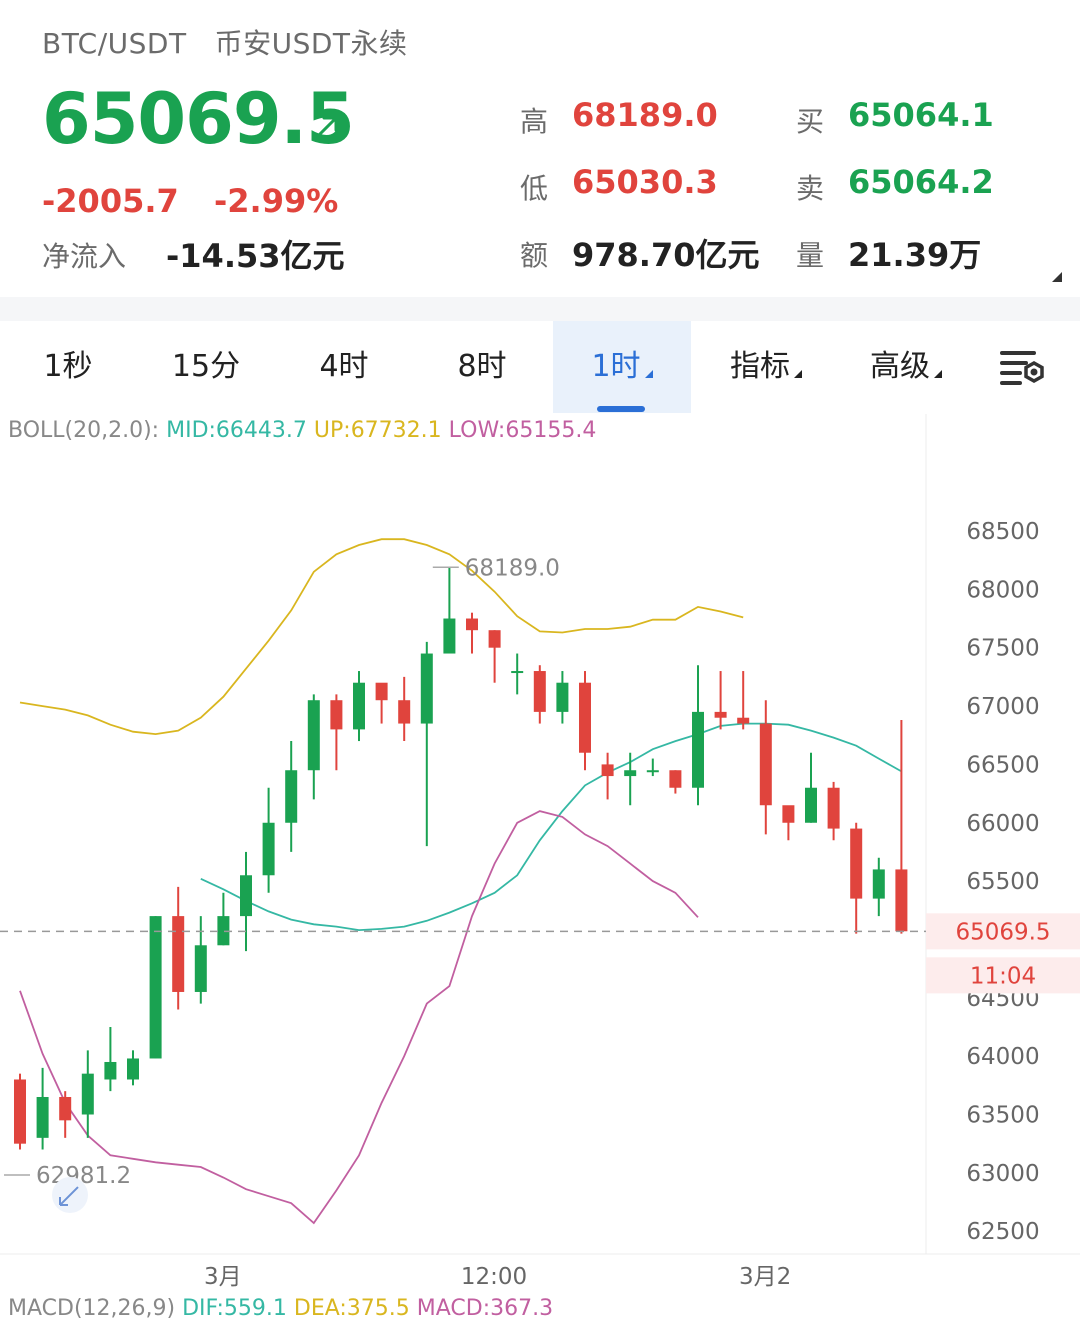 This screenshot has width=1080, height=1324. I want to click on price-change: -2005.7, so click(110, 201).